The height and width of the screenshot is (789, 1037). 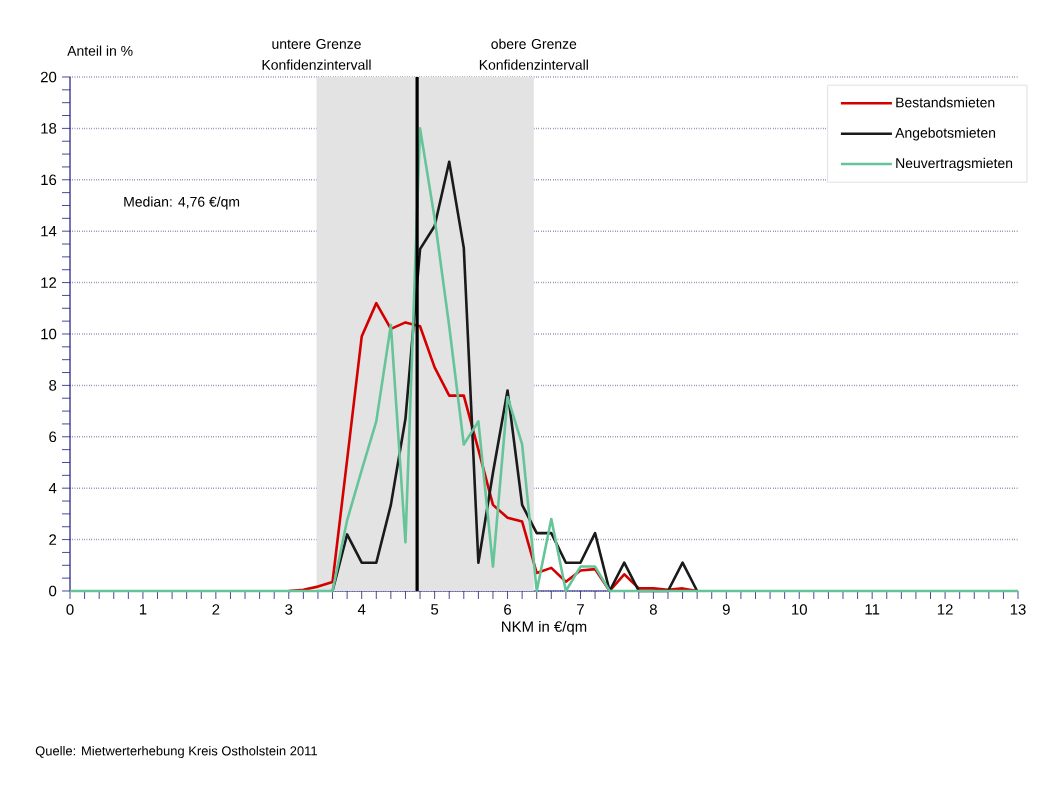 What do you see at coordinates (143, 609) in the screenshot?
I see `x-tick-label: 1` at bounding box center [143, 609].